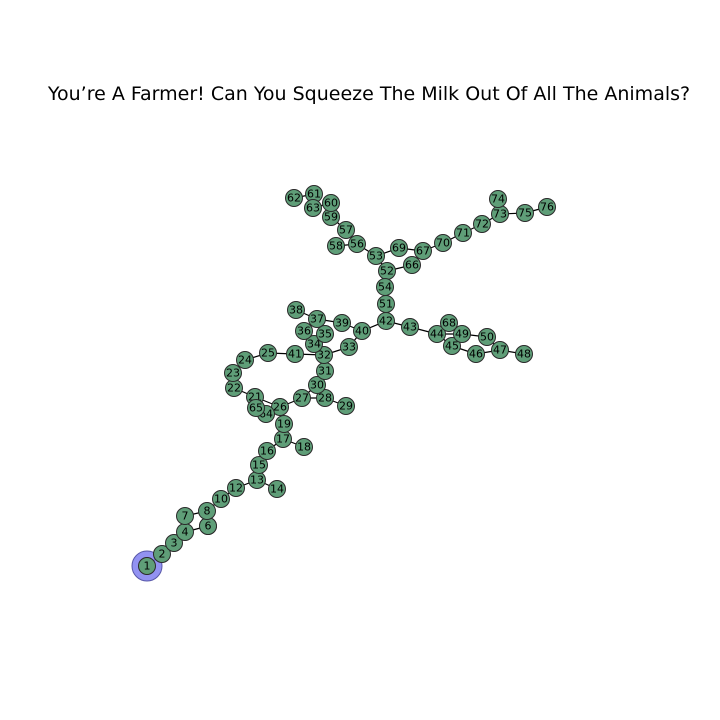 This screenshot has height=720, width=720. I want to click on graph-node-63: 63, so click(313, 208).